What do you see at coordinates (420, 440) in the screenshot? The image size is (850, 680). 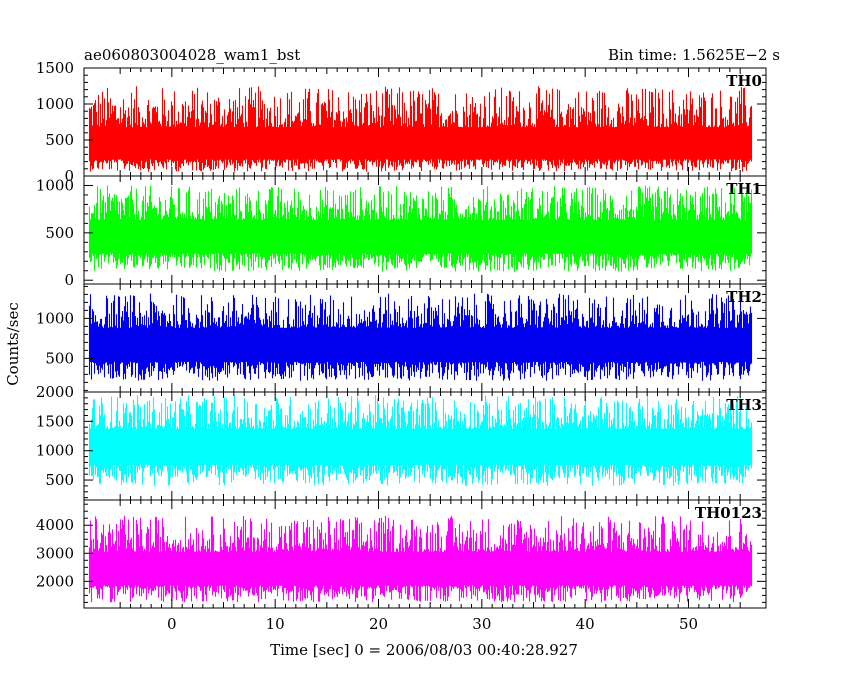 I see `series-th3` at bounding box center [420, 440].